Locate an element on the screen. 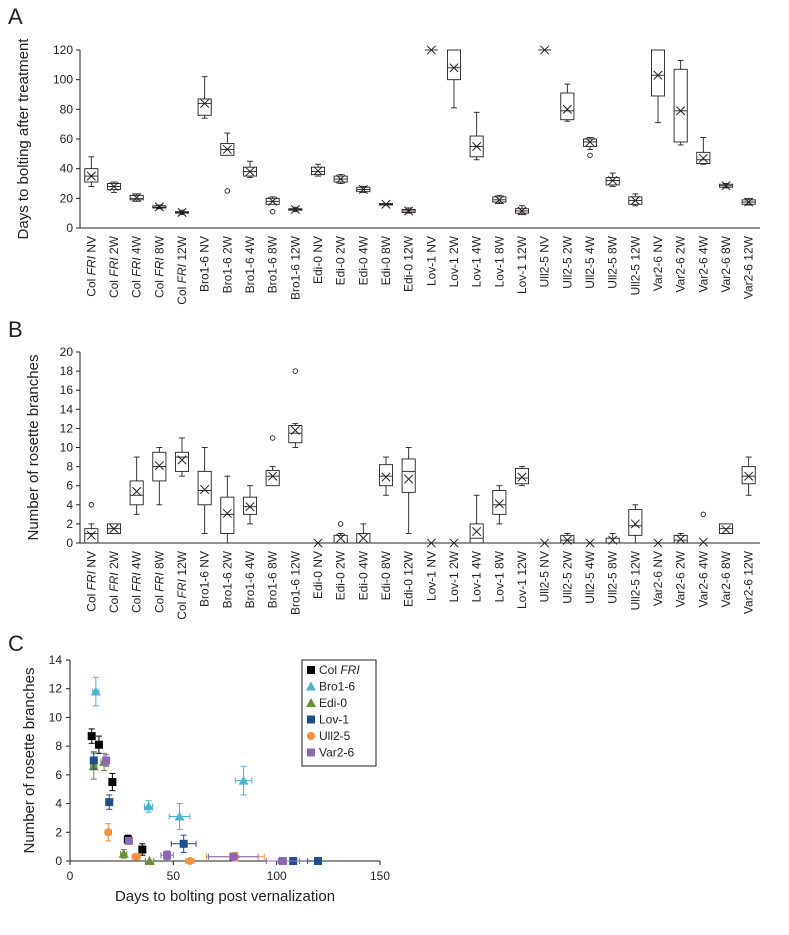 The height and width of the screenshot is (935, 789). x-category-label: Edi-0 4W is located at coordinates (363, 260).